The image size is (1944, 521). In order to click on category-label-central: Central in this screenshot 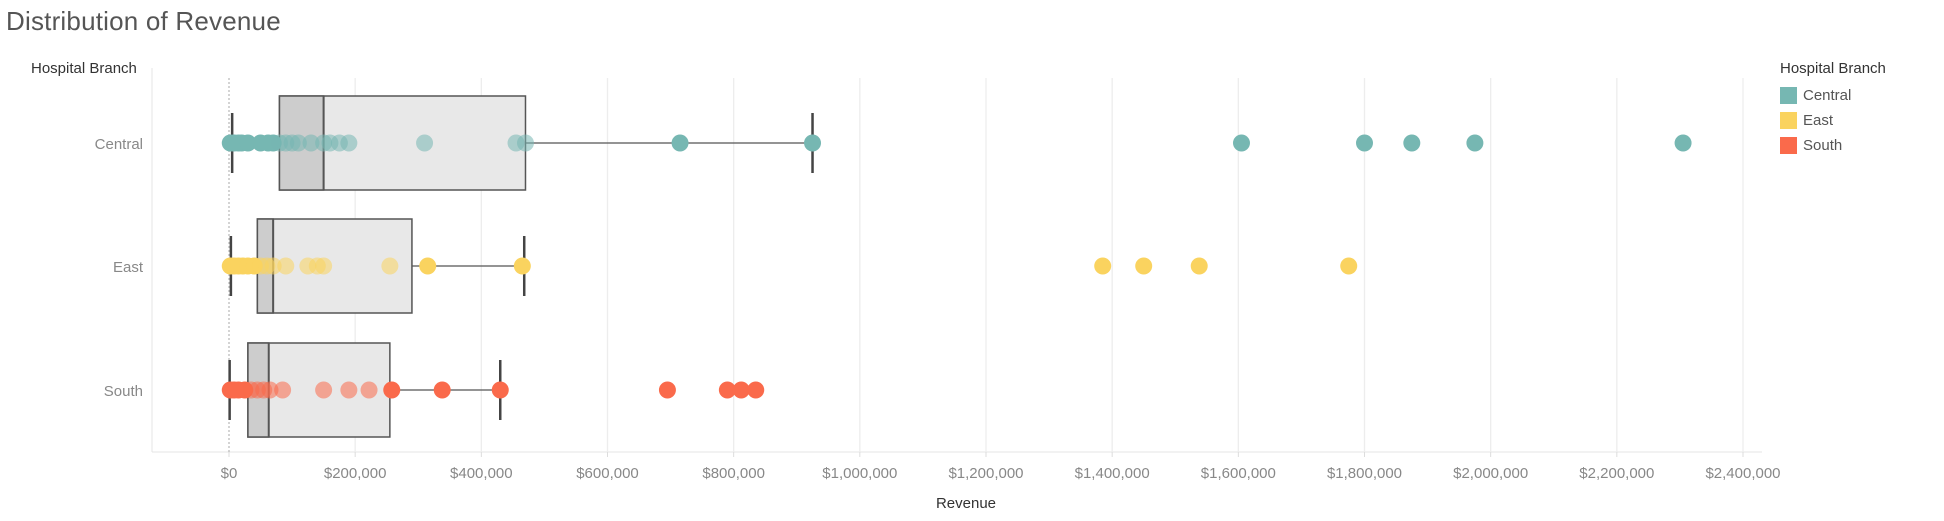, I will do `click(119, 144)`.